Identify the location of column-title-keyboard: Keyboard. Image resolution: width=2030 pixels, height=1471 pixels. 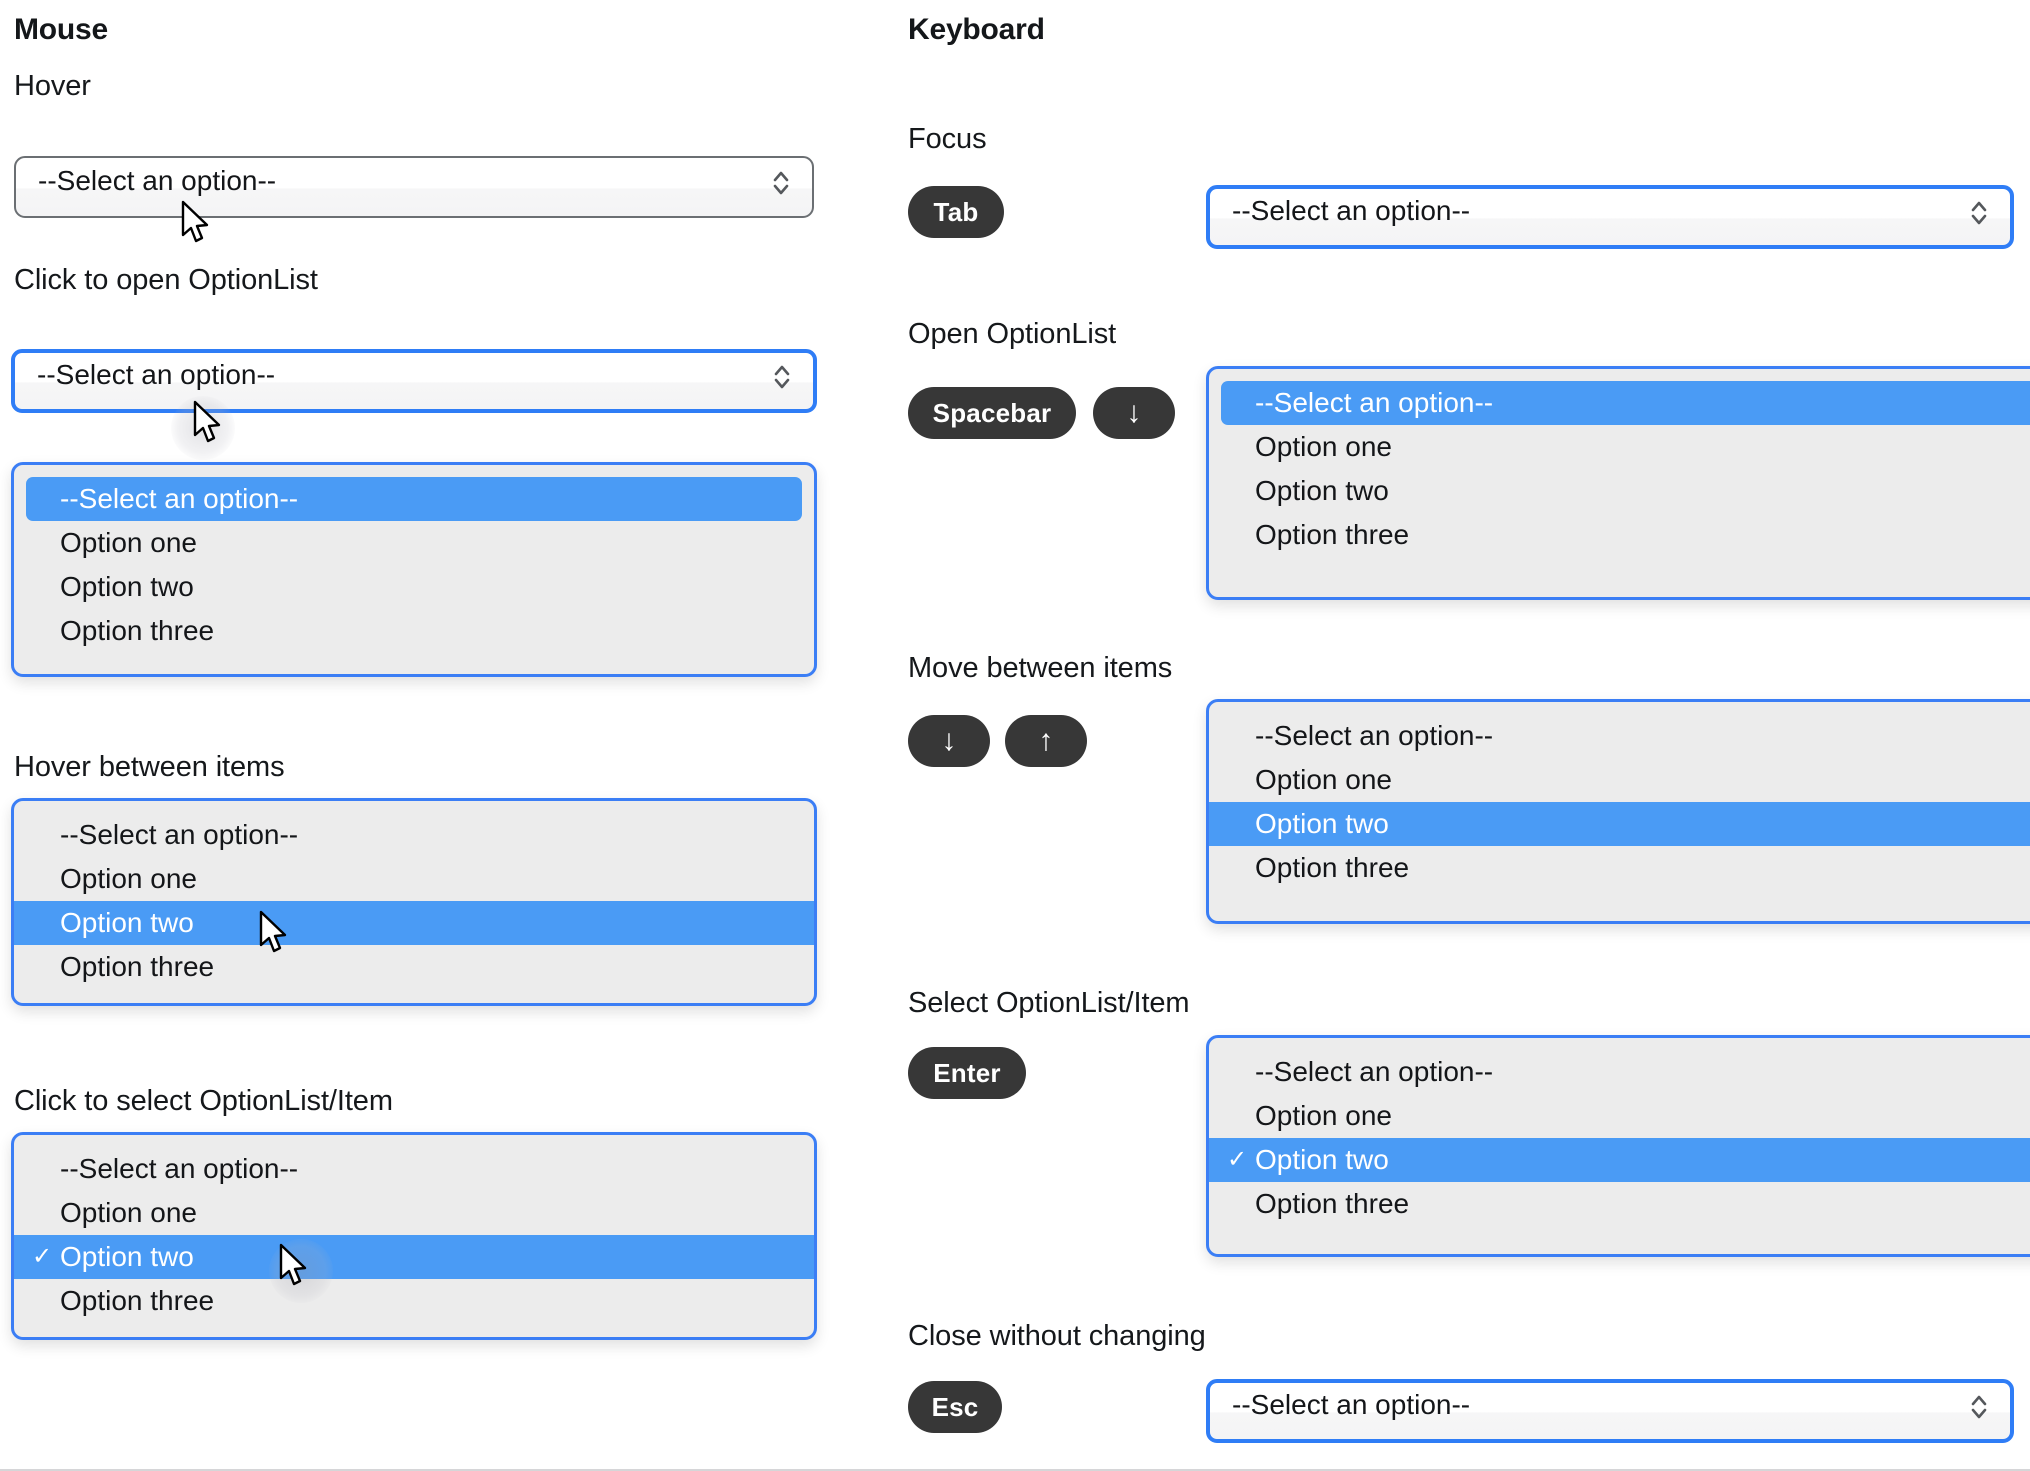
(976, 29).